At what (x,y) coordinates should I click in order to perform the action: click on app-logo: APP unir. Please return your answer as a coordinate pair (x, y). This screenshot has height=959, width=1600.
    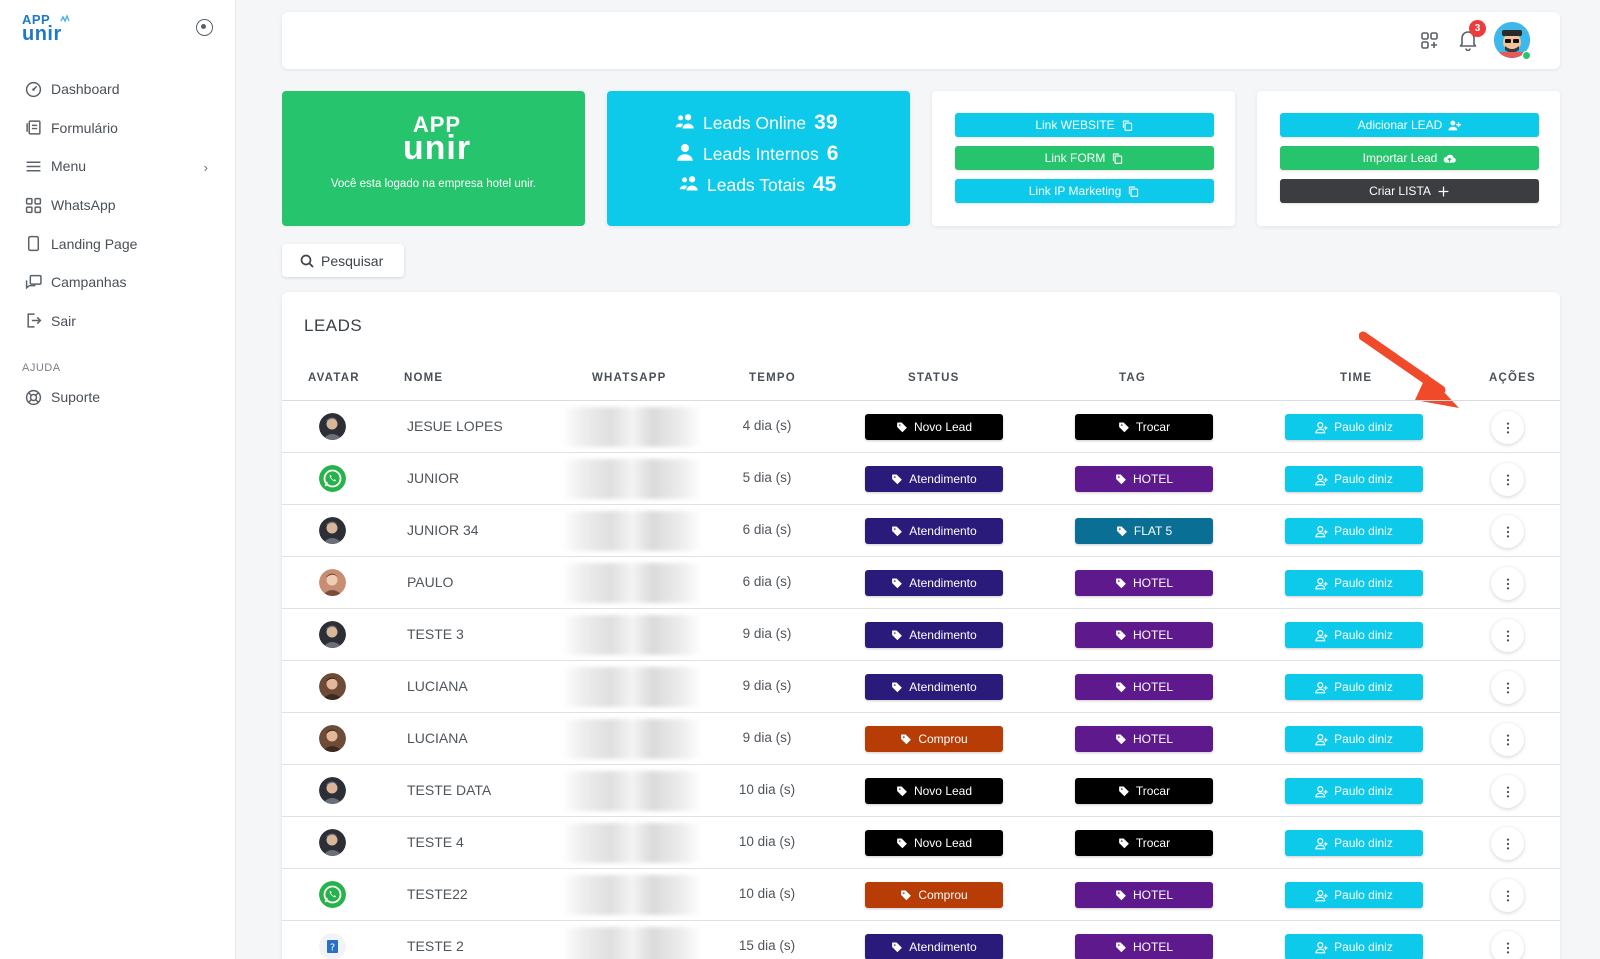
    Looking at the image, I should click on (50, 28).